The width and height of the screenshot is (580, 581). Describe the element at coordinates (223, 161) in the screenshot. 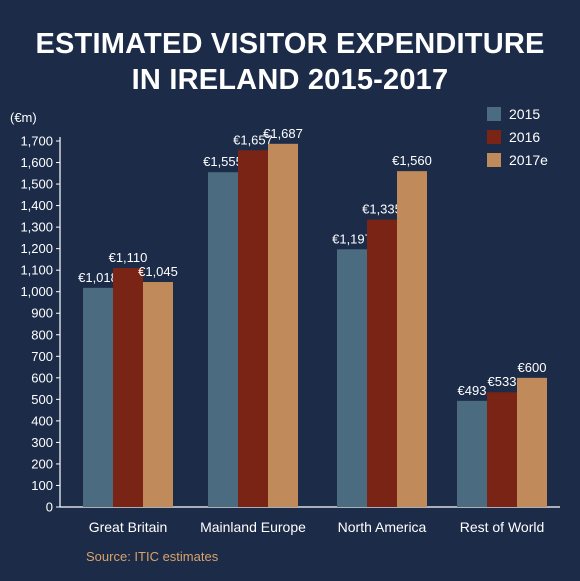

I see `data-label: €1,555` at that location.